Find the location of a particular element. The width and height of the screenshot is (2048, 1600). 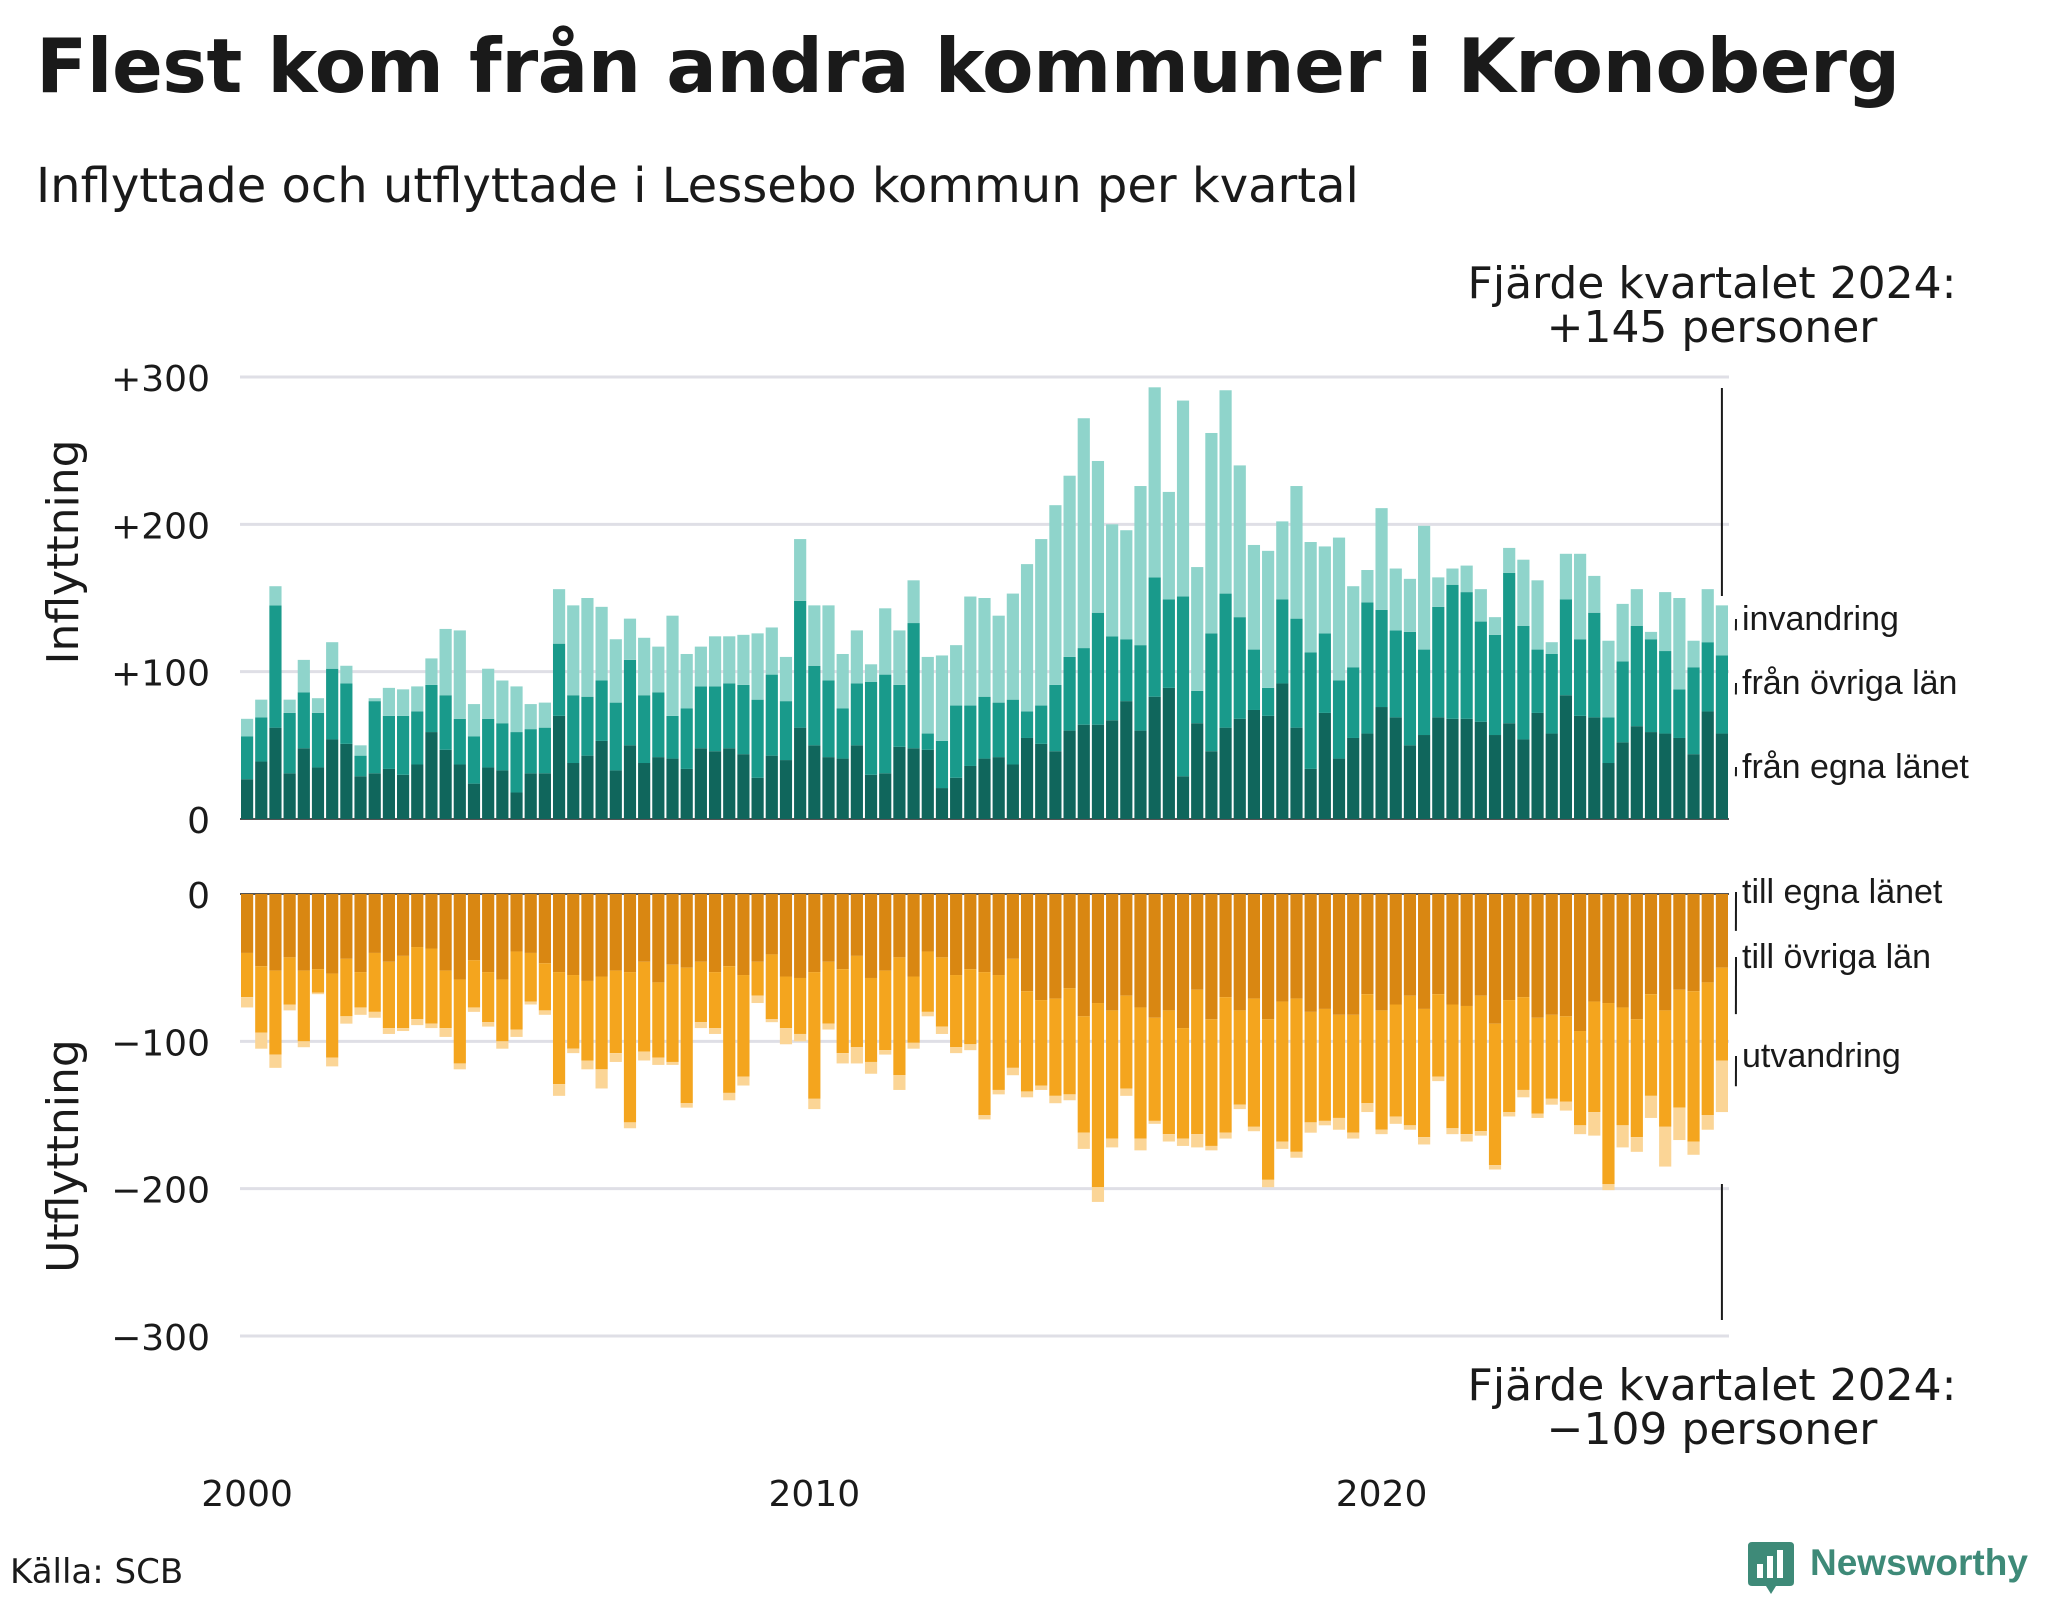

newsworthy-logo: Newsworthy is located at coordinates (1894, 1568).